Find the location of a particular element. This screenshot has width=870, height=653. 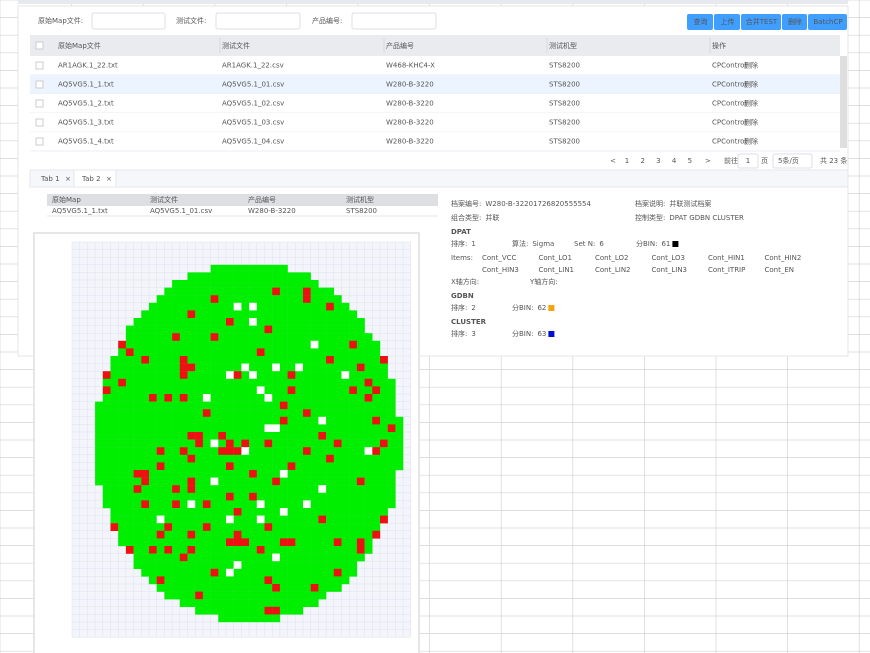

cell: AQ5VG5.1_4.txt is located at coordinates (86, 142).